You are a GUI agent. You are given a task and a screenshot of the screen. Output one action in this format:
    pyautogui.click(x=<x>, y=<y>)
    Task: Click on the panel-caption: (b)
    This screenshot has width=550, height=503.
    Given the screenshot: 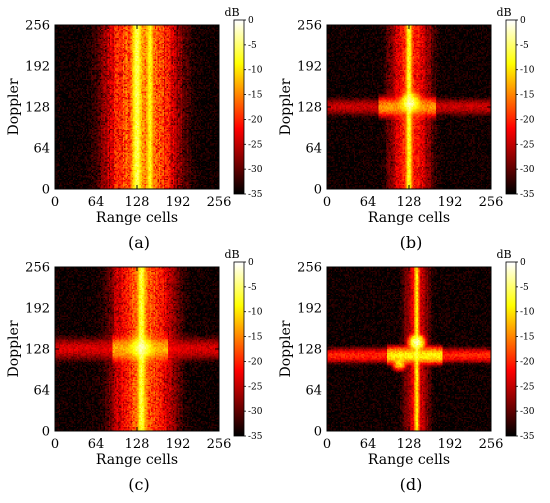 What is the action you would take?
    pyautogui.click(x=411, y=242)
    